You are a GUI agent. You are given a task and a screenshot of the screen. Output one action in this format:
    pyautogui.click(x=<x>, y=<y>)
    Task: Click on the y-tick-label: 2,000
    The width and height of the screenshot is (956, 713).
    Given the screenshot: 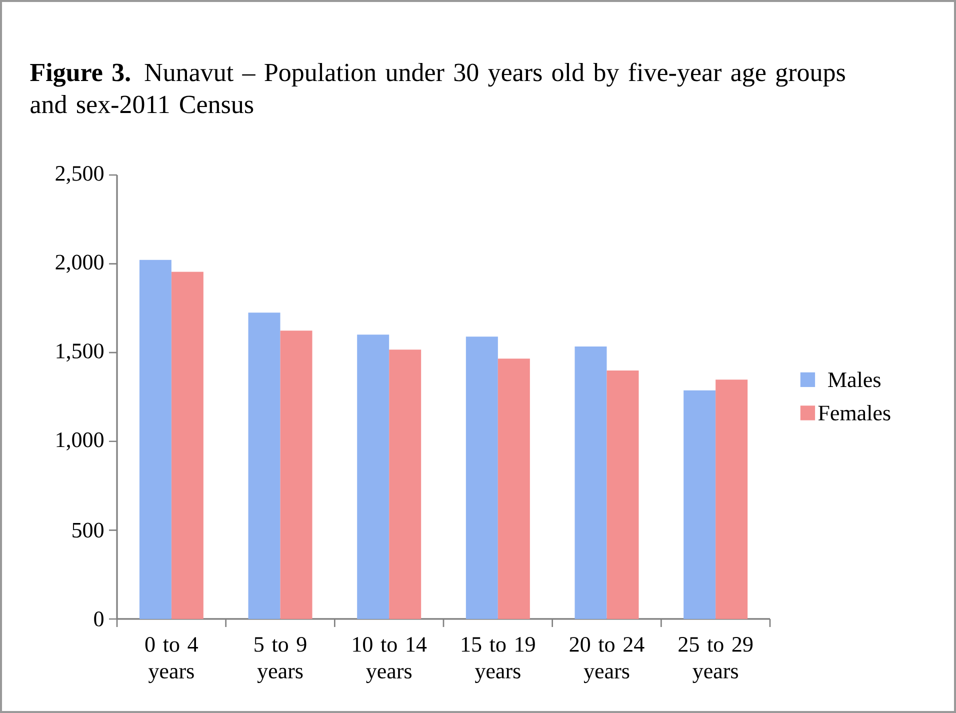 What is the action you would take?
    pyautogui.click(x=80, y=263)
    